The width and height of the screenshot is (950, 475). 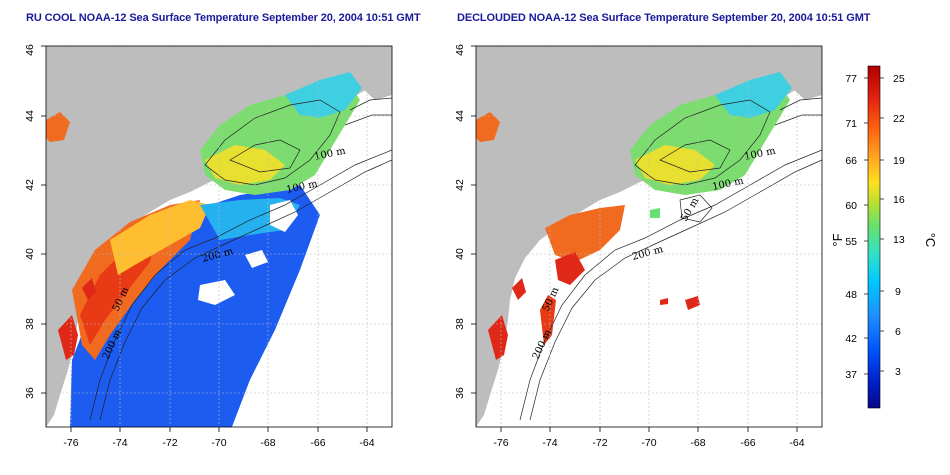 What do you see at coordinates (30, 324) in the screenshot?
I see `left-y-tick-label: 38` at bounding box center [30, 324].